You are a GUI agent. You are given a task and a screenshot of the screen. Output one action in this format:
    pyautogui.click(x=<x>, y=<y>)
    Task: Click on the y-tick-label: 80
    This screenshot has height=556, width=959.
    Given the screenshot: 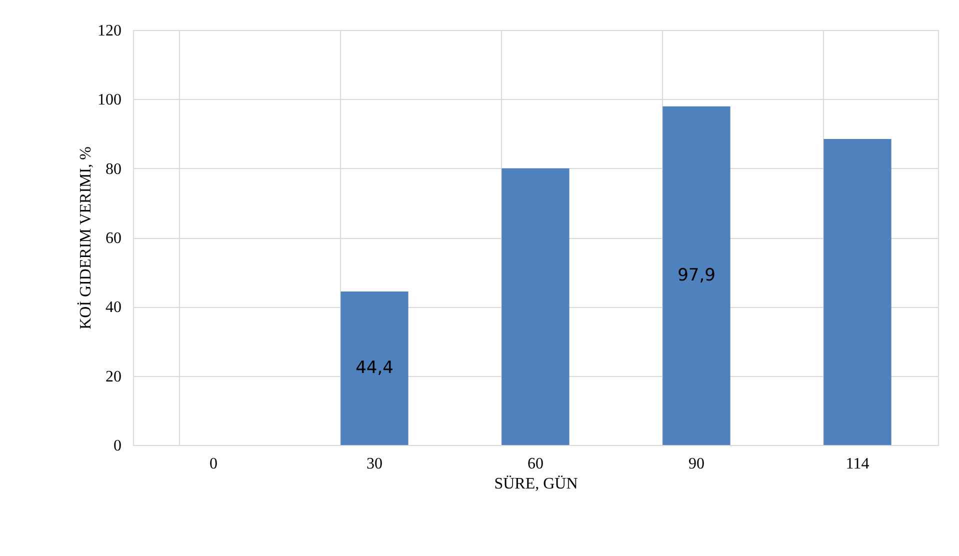 What is the action you would take?
    pyautogui.click(x=114, y=169)
    